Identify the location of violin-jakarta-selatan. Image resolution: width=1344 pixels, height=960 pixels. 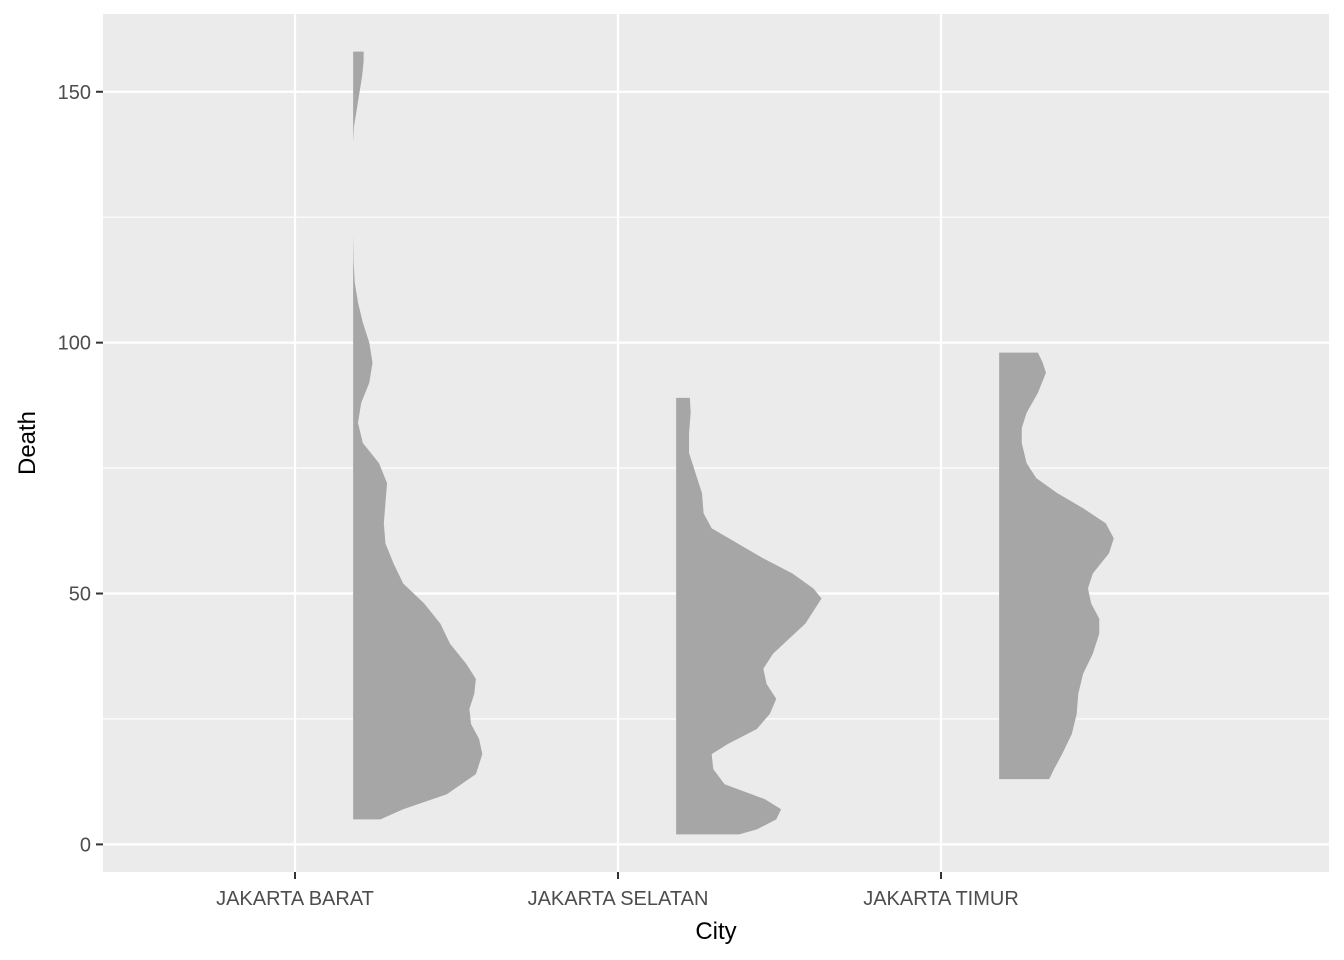
(749, 616).